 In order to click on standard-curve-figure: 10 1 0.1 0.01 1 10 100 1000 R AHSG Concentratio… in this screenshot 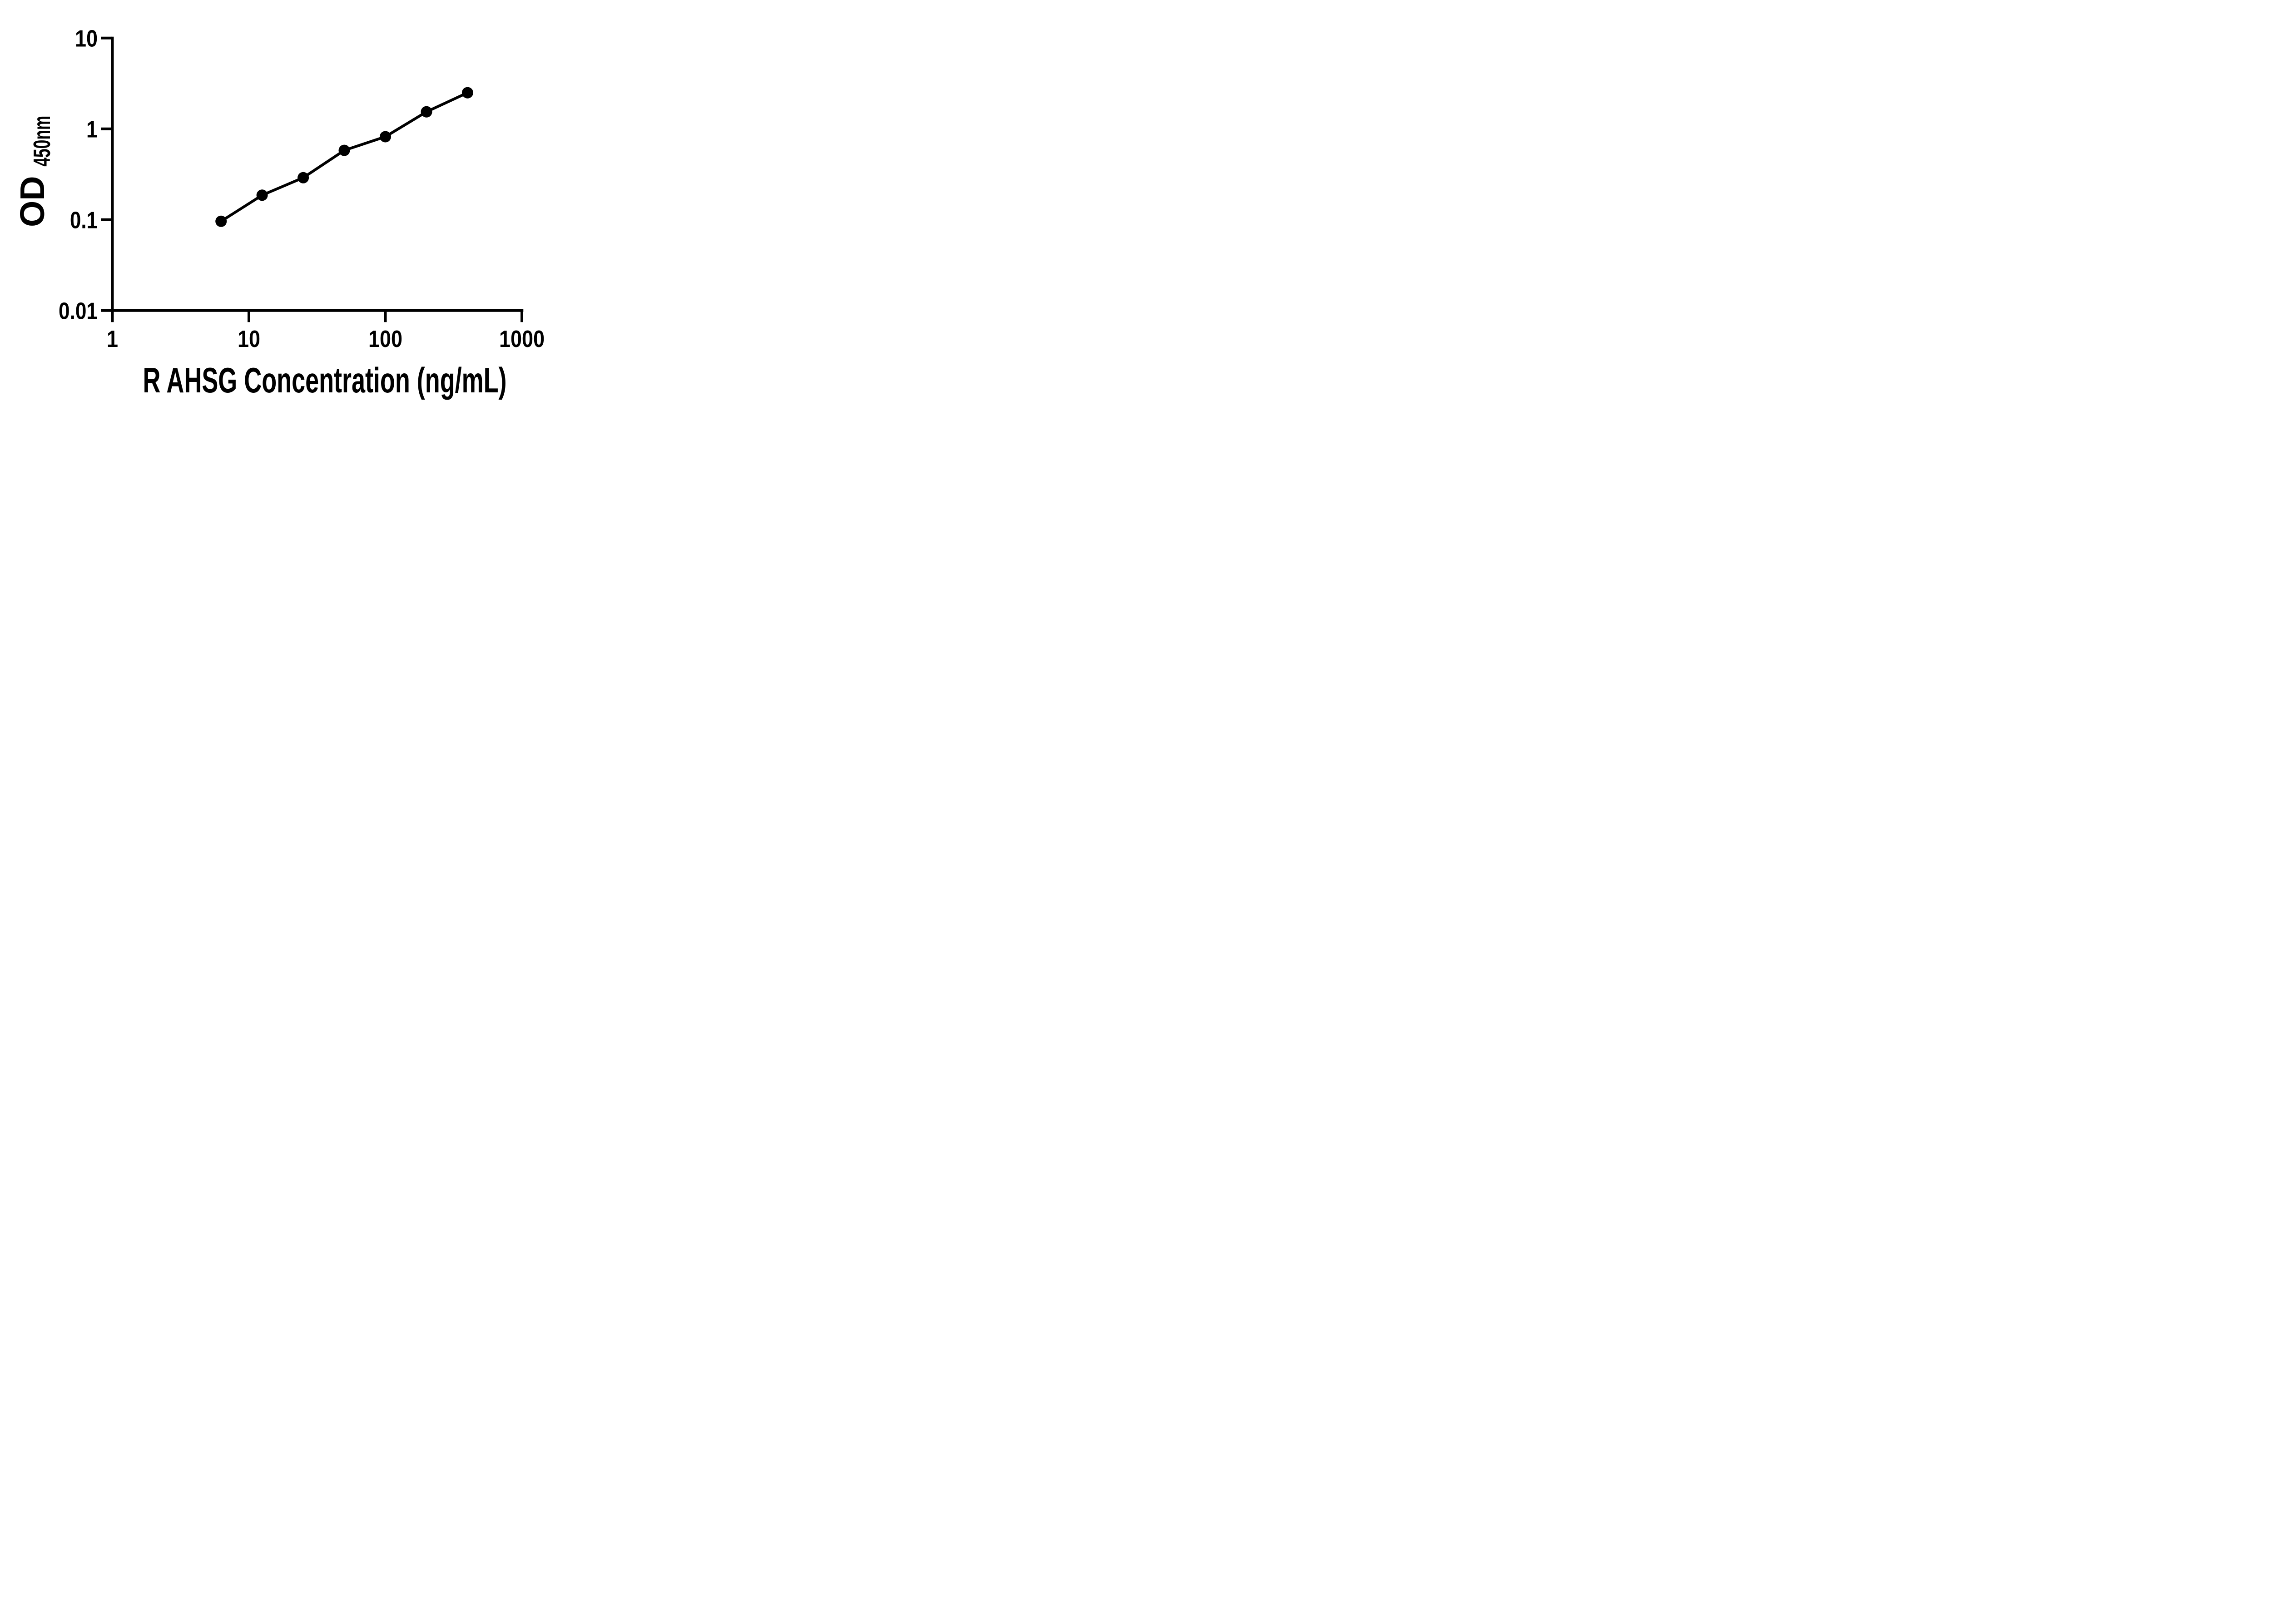, I will do `click(292, 203)`.